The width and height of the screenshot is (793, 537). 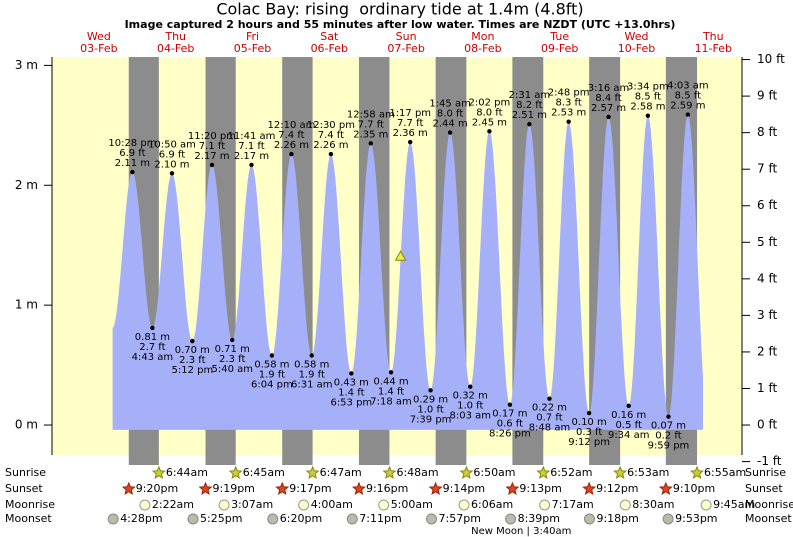 What do you see at coordinates (264, 472) in the screenshot?
I see `sunrise-time: 6:45am` at bounding box center [264, 472].